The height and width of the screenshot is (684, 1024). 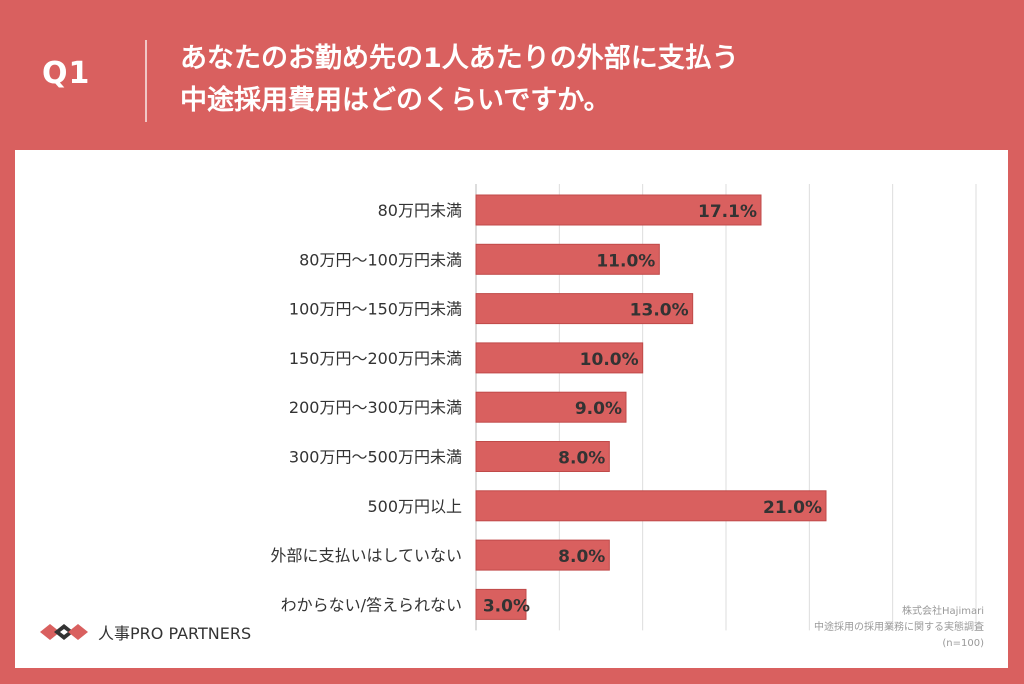 I want to click on question-number: Q1, so click(x=66, y=73).